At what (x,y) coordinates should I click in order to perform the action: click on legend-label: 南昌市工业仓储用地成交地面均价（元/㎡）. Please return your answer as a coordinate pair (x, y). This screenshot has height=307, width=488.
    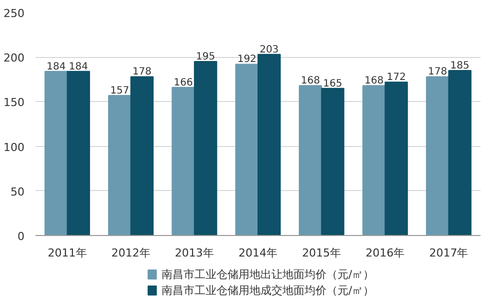
    Looking at the image, I should click on (267, 290).